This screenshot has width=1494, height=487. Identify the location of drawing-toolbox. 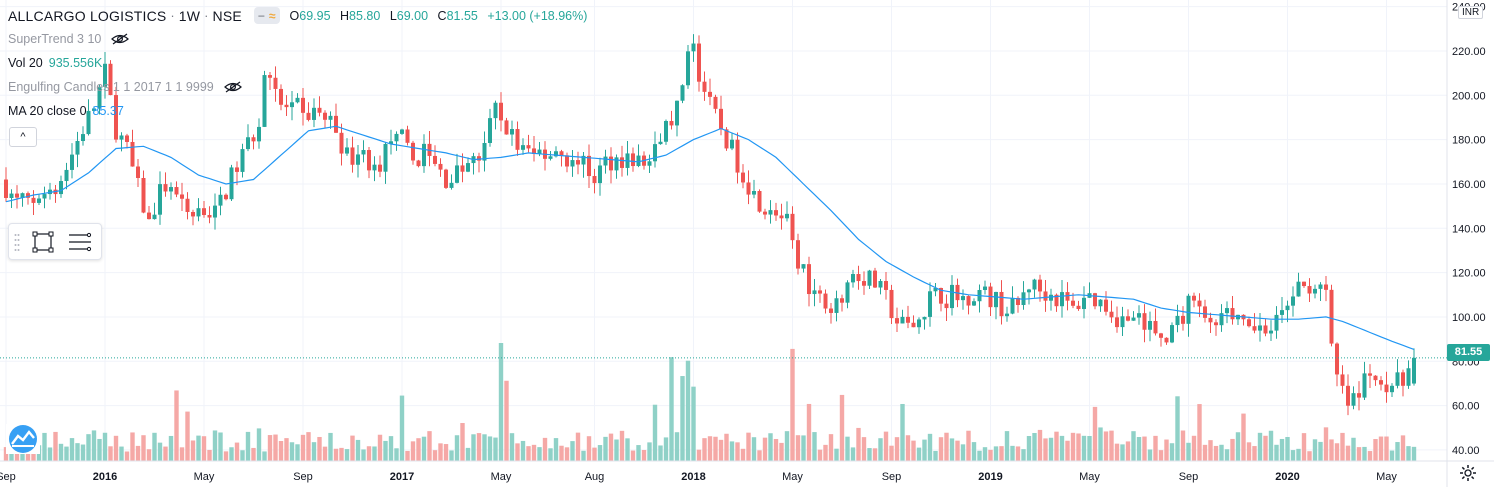
(55, 241).